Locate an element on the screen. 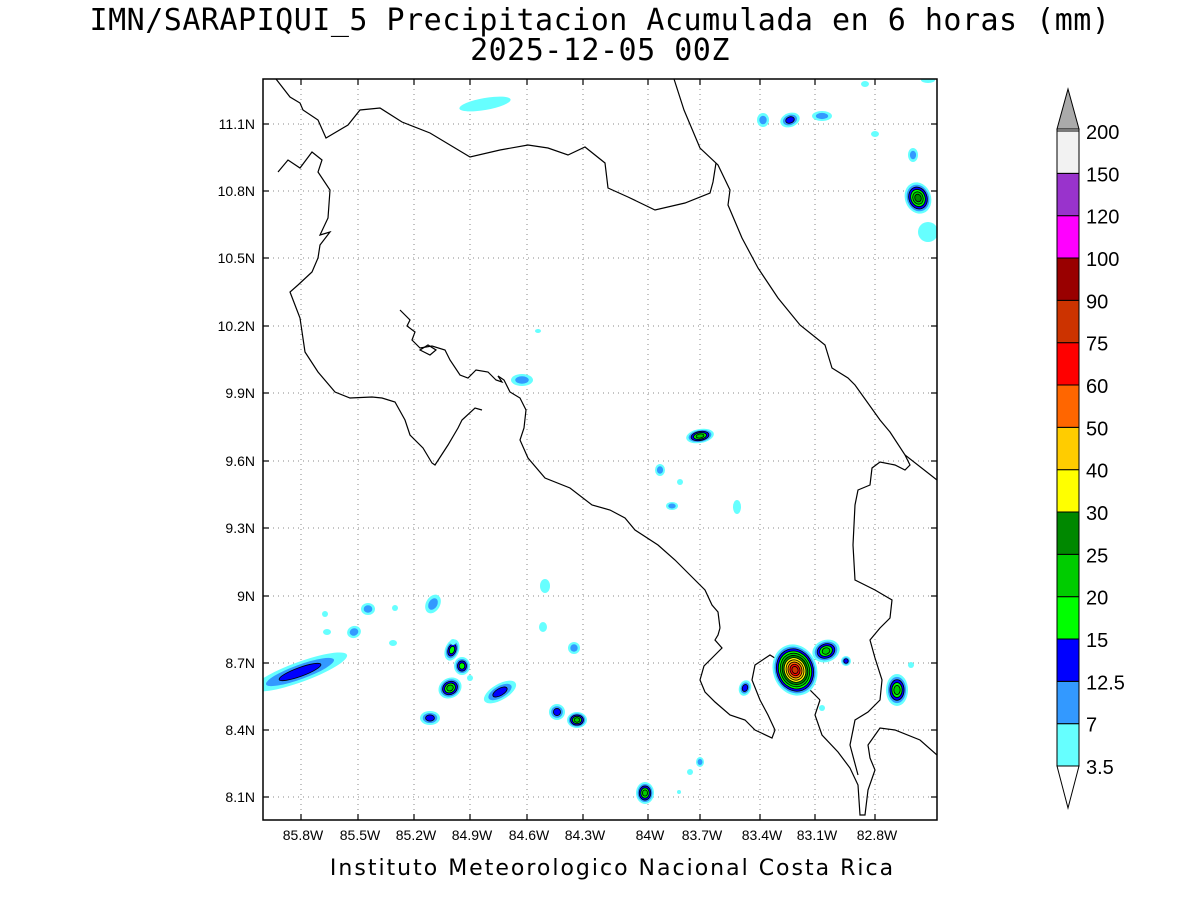 This screenshot has height=900, width=1200. colorbar-label: 100 is located at coordinates (1102, 260).